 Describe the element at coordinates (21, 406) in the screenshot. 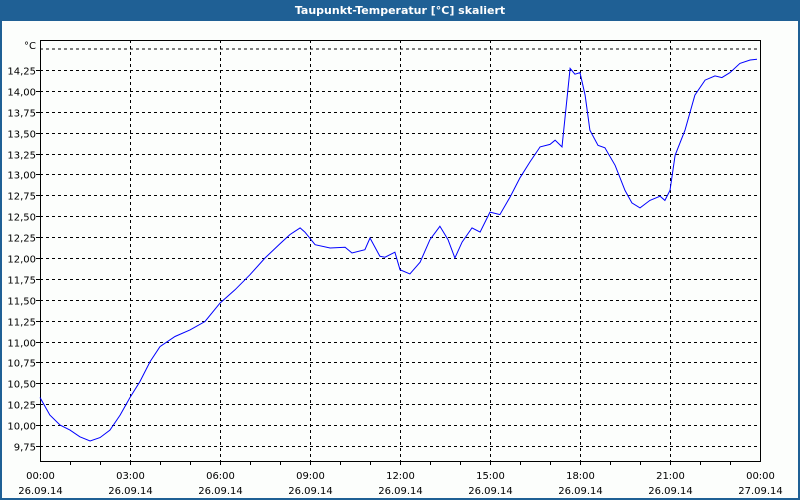

I see `y-tick-label: 10,25` at that location.